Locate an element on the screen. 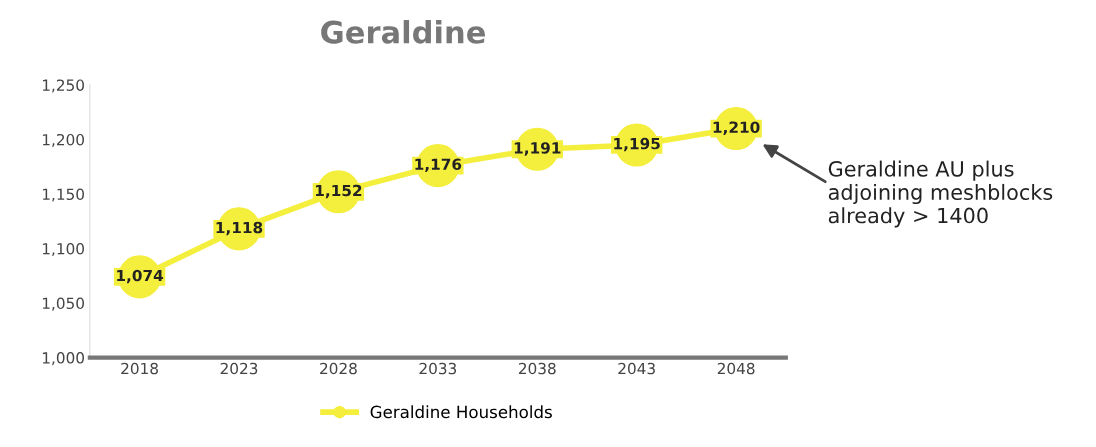 The height and width of the screenshot is (447, 1096). x-tick-label: 2038 is located at coordinates (537, 368).